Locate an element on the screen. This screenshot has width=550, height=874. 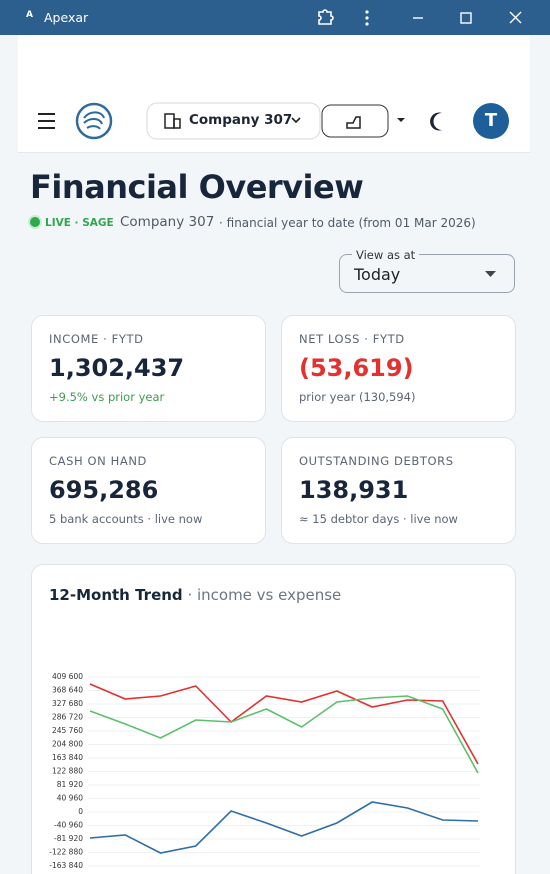
window-title: Apexar is located at coordinates (66, 17).